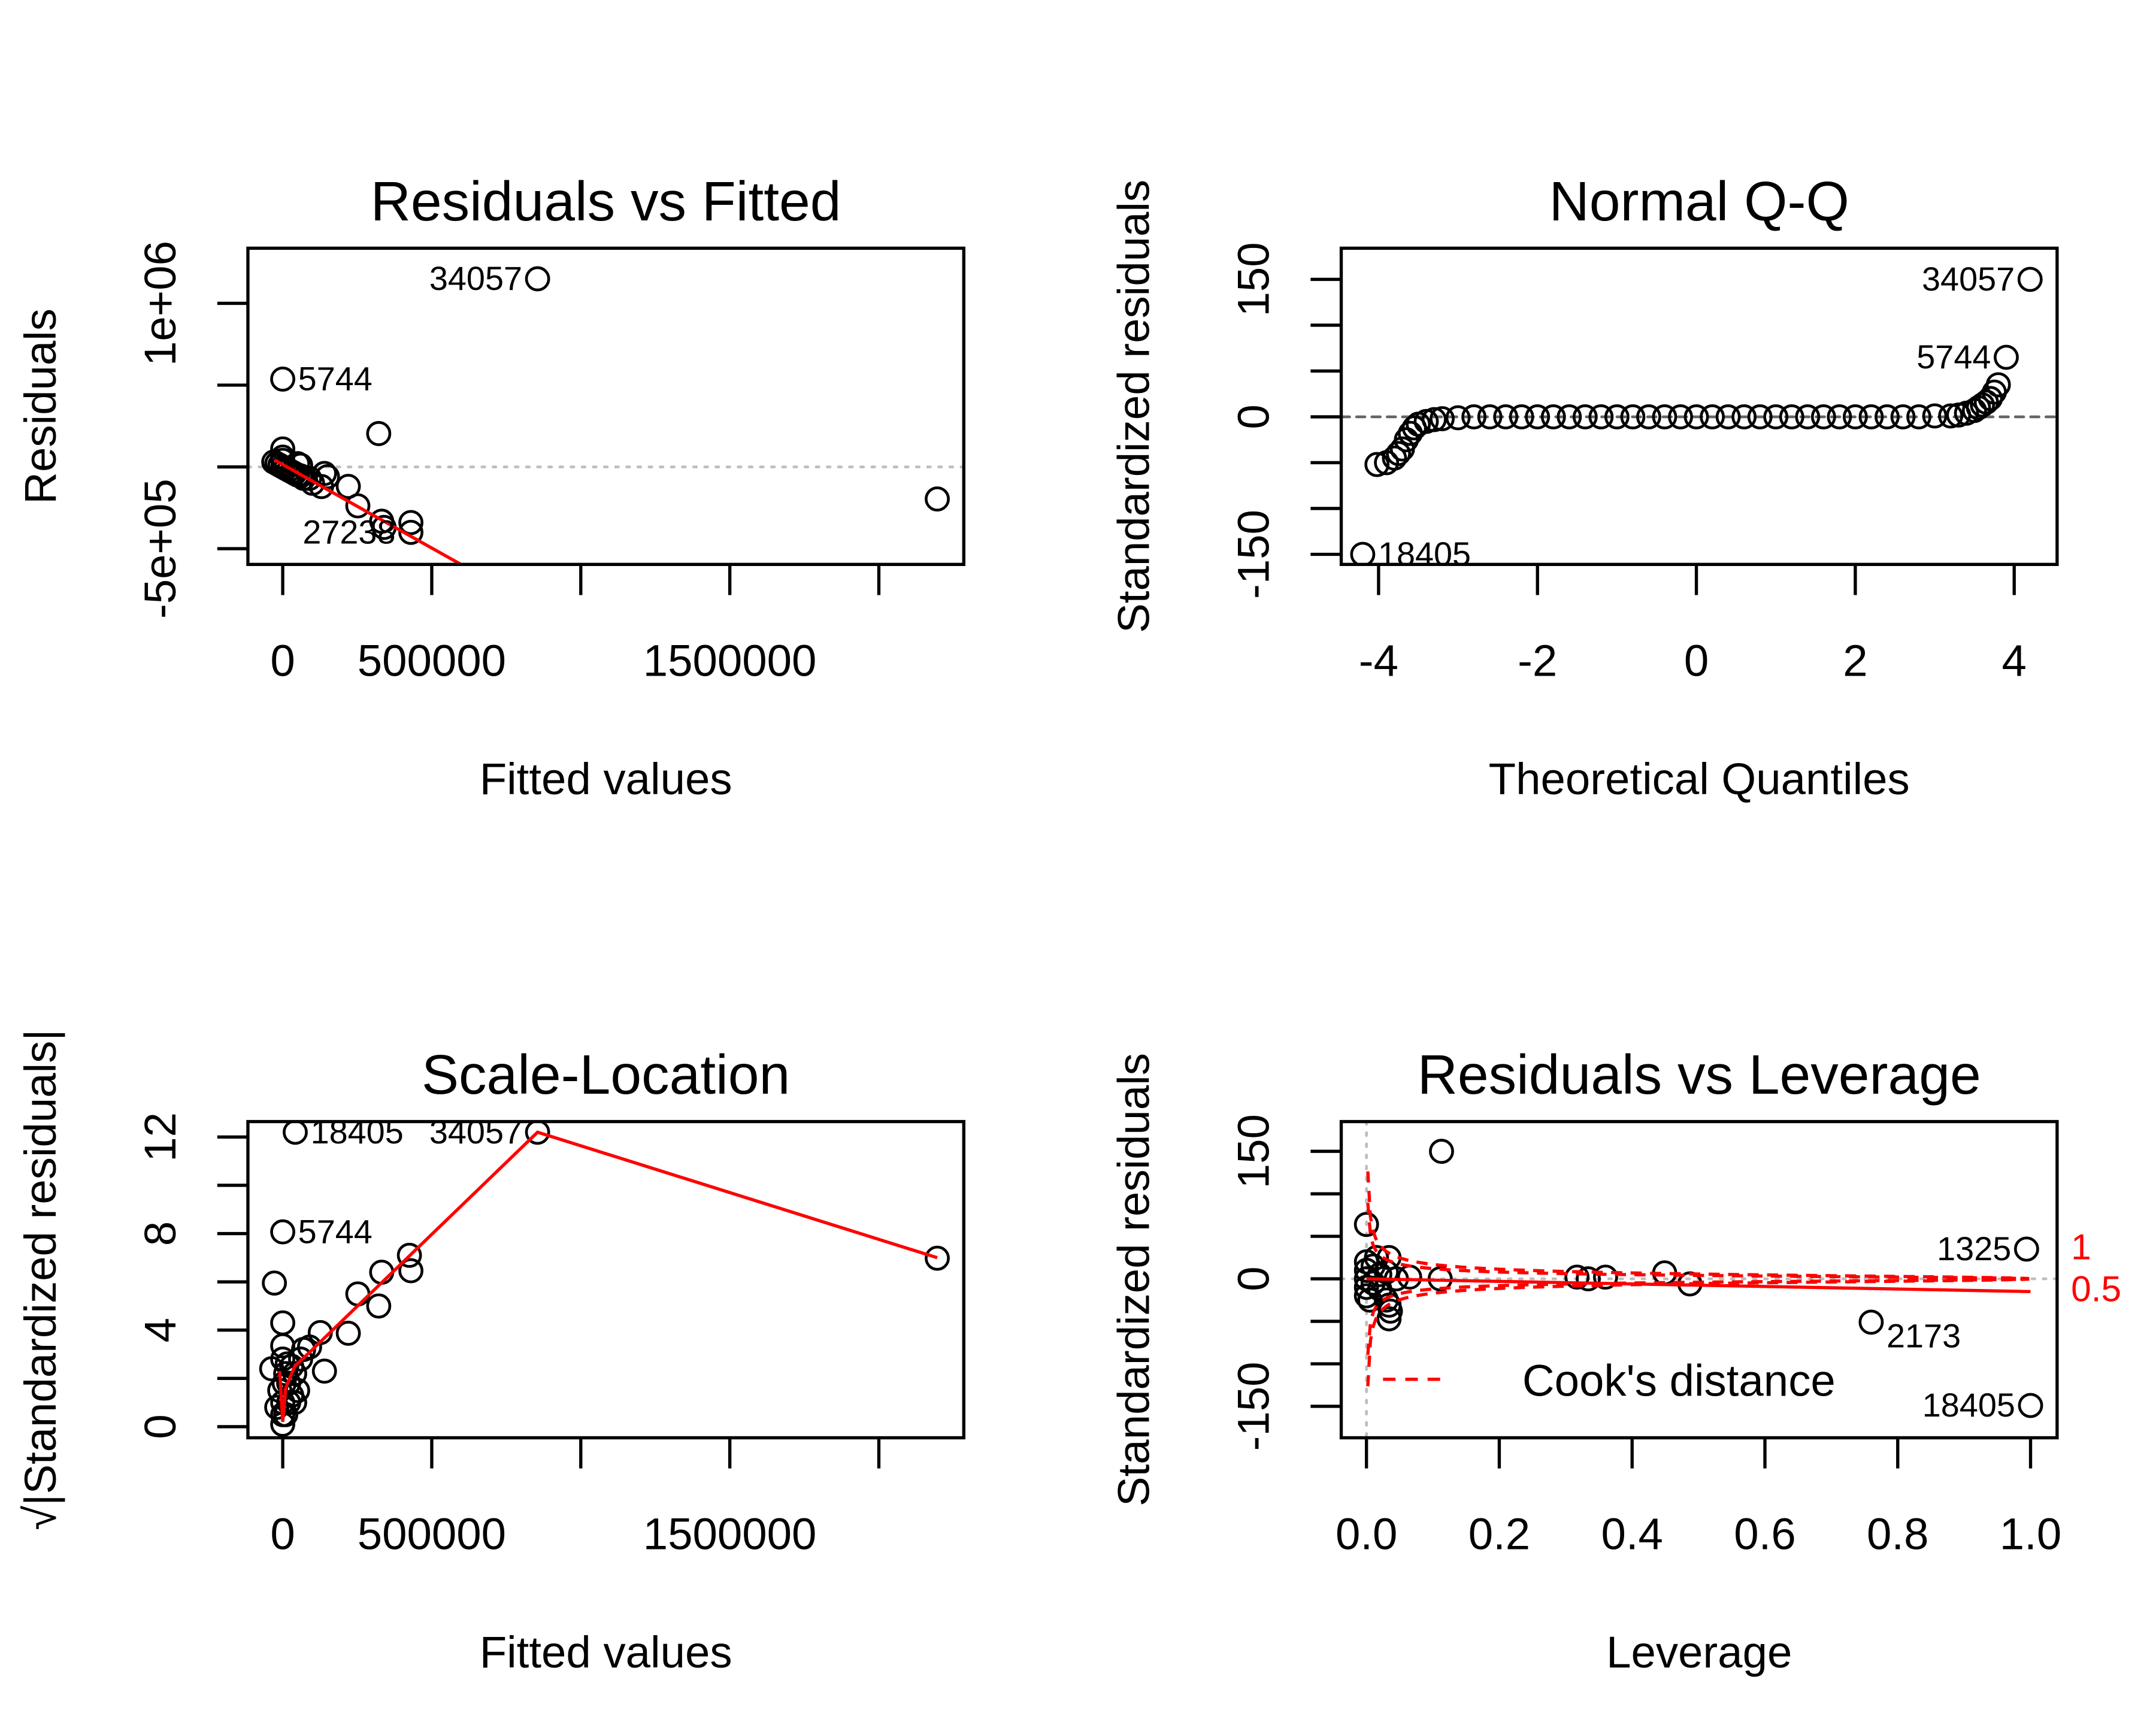 The width and height of the screenshot is (2156, 1725). I want to click on y-tick-label: -5e+05, so click(160, 549).